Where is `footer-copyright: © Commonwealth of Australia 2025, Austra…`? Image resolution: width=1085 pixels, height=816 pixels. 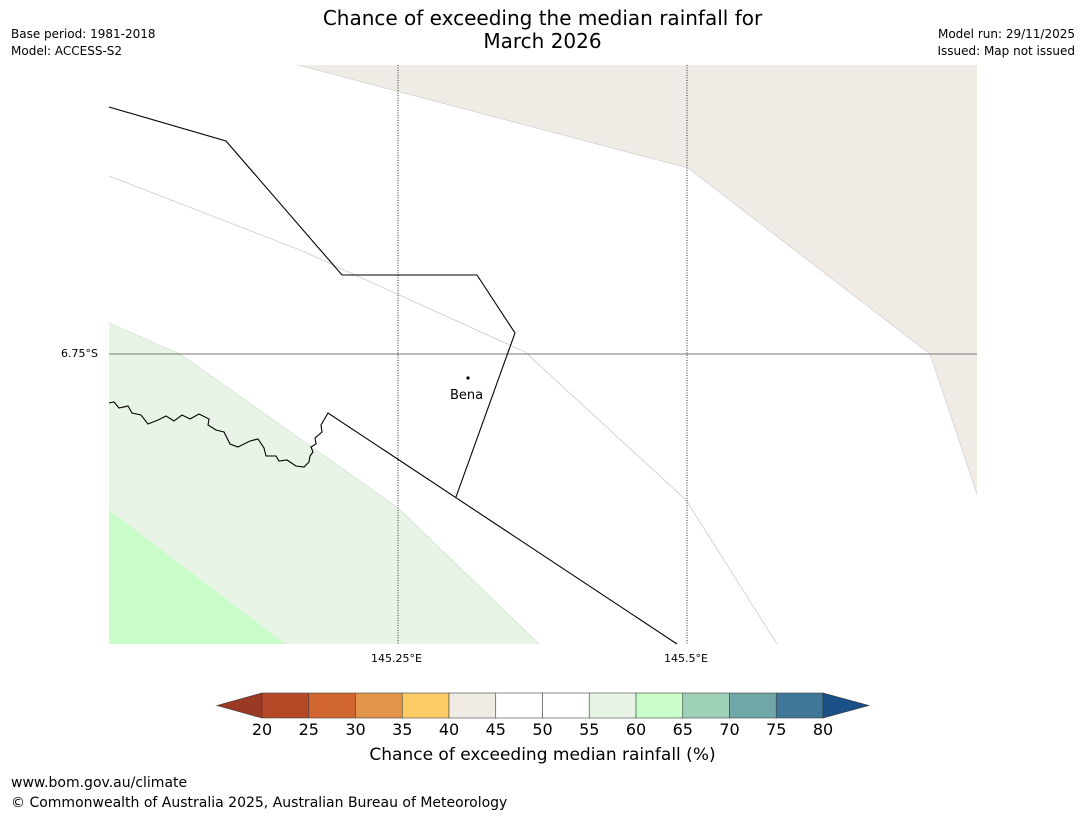 footer-copyright: © Commonwealth of Australia 2025, Austra… is located at coordinates (259, 803).